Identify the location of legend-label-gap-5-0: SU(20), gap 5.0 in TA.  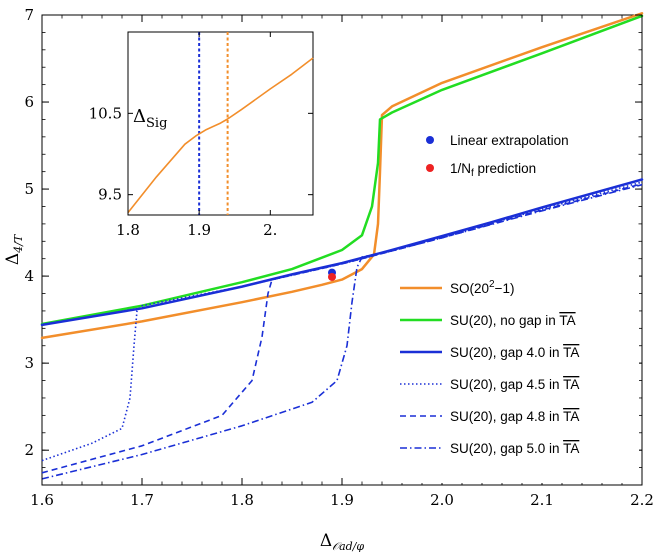
(514, 448).